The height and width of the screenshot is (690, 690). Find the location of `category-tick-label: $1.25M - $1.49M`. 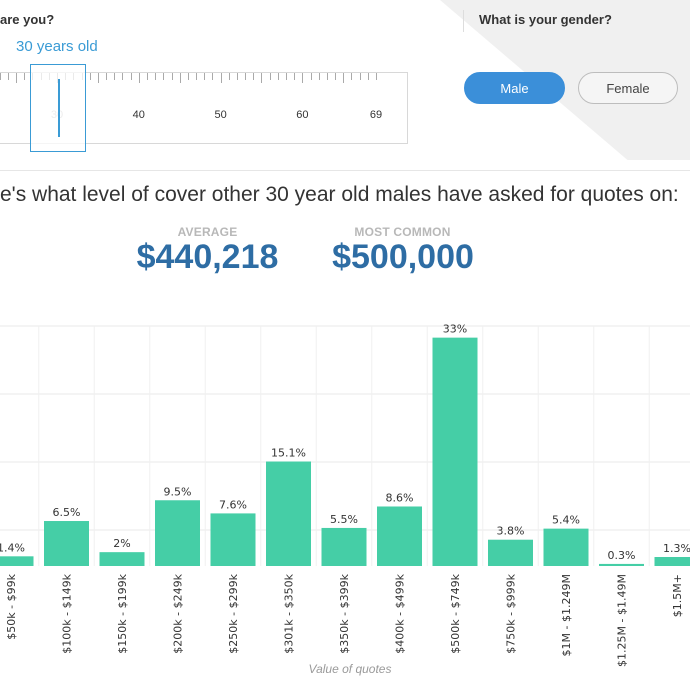

category-tick-label: $1.25M - $1.49M is located at coordinates (622, 620).